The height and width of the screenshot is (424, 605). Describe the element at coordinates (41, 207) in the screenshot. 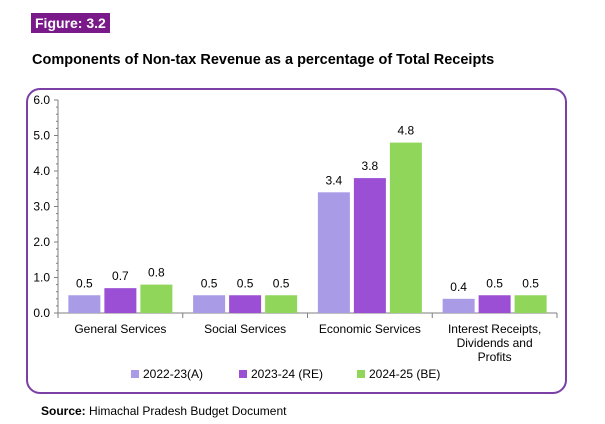

I see `y-tick-label: 3.0` at that location.